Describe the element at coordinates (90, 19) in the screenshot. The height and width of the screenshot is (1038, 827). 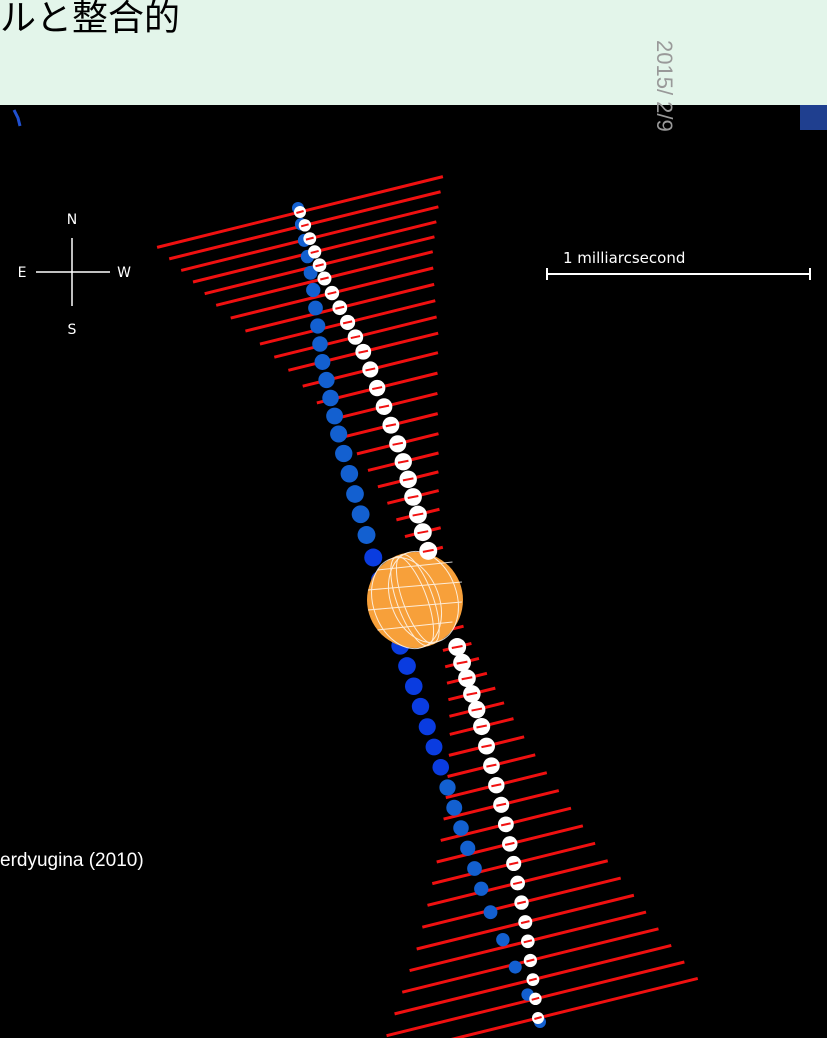
I see `slide-title: ルと整合的` at that location.